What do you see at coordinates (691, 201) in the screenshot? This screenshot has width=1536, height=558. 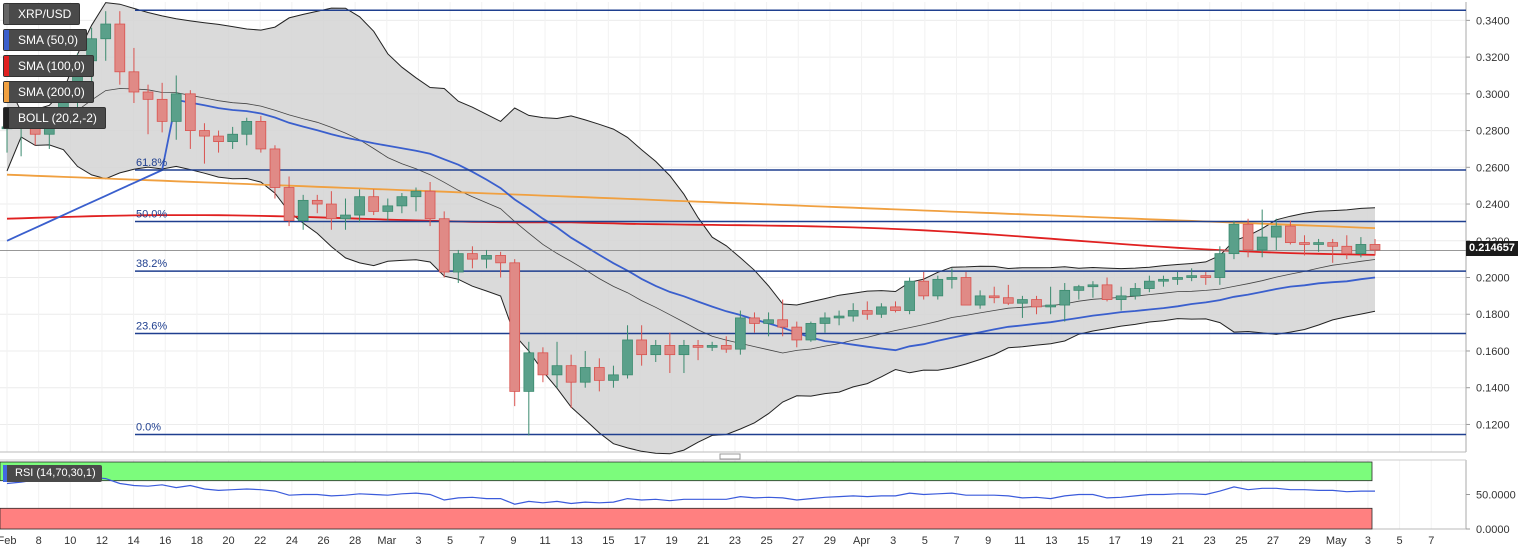 I see `sma200-line` at bounding box center [691, 201].